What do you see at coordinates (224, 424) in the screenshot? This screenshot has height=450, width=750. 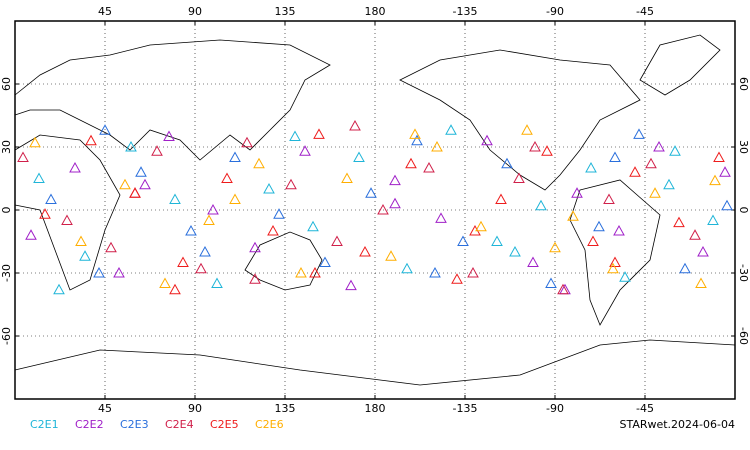 I see `legend-entry: C2E5` at bounding box center [224, 424].